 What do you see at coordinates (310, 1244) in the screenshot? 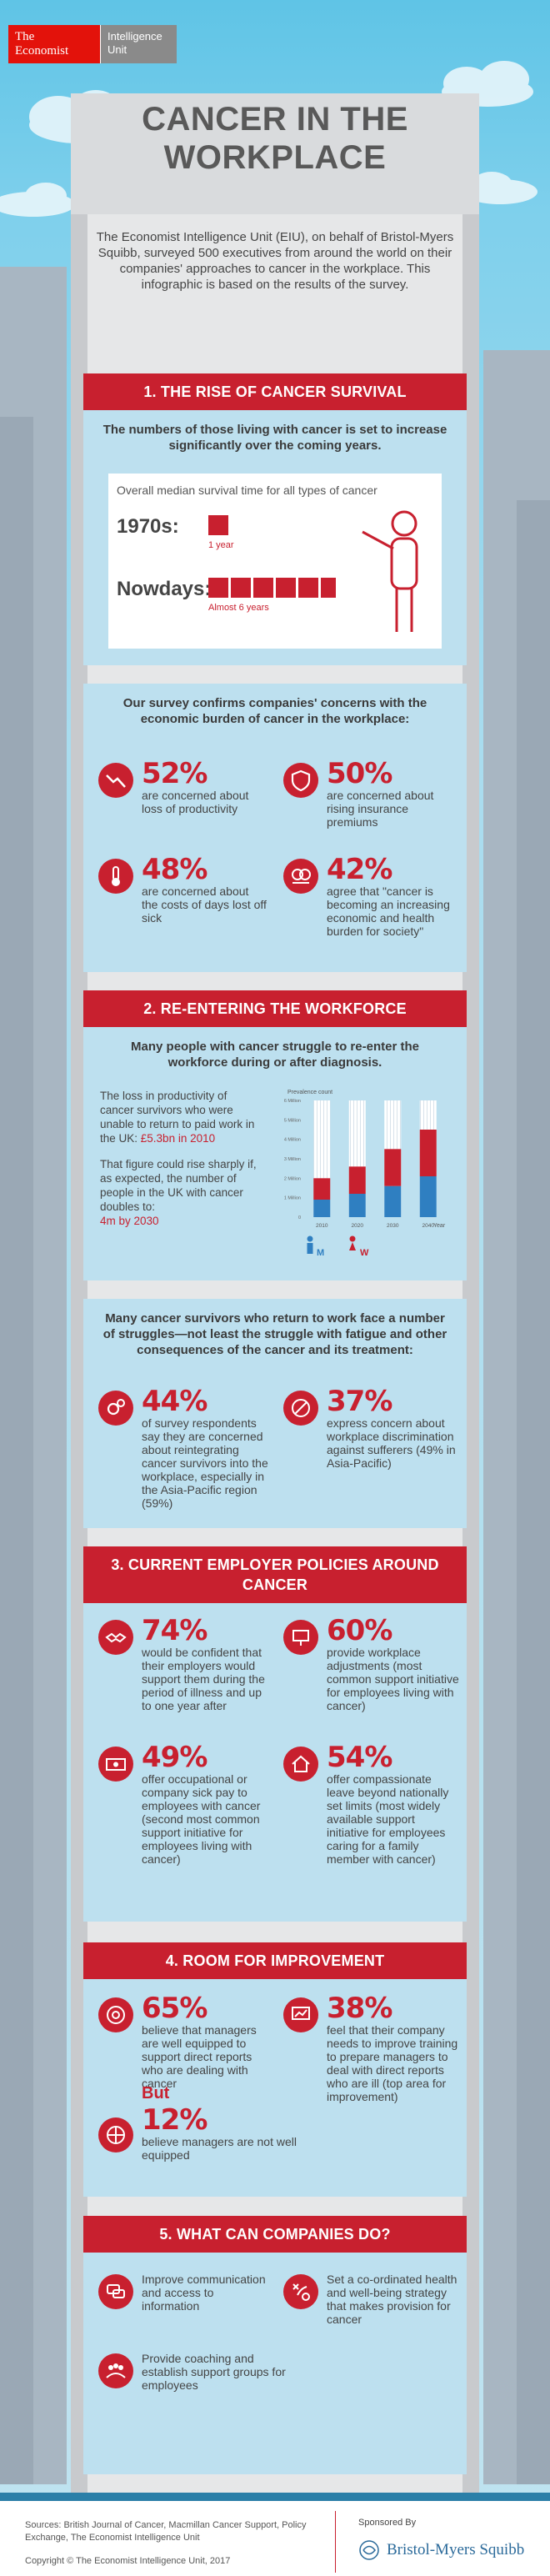
I see `man-icon` at bounding box center [310, 1244].